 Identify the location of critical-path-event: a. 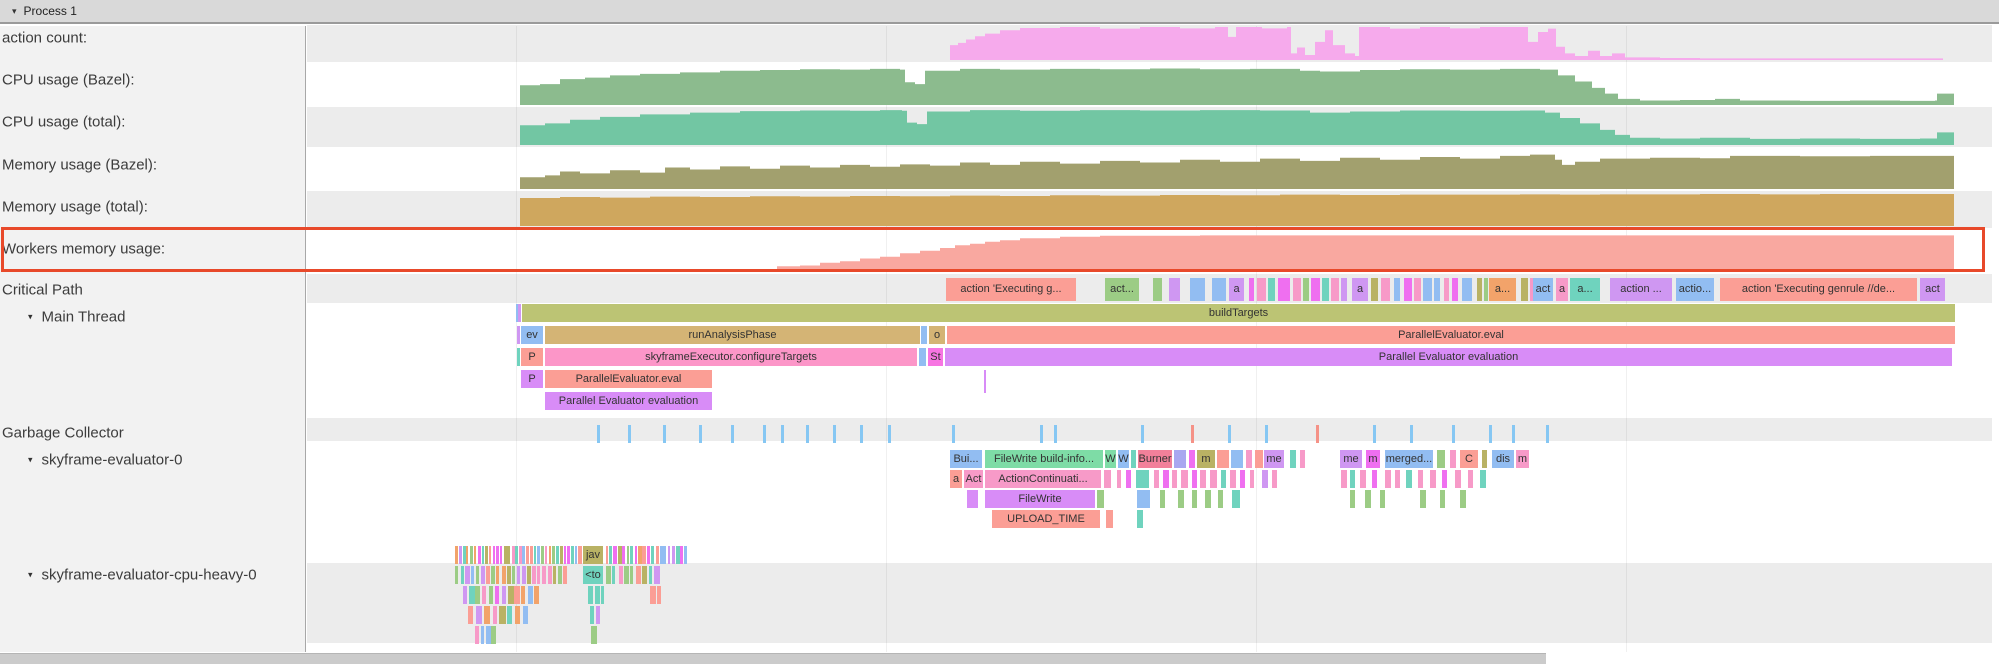
(1360, 289).